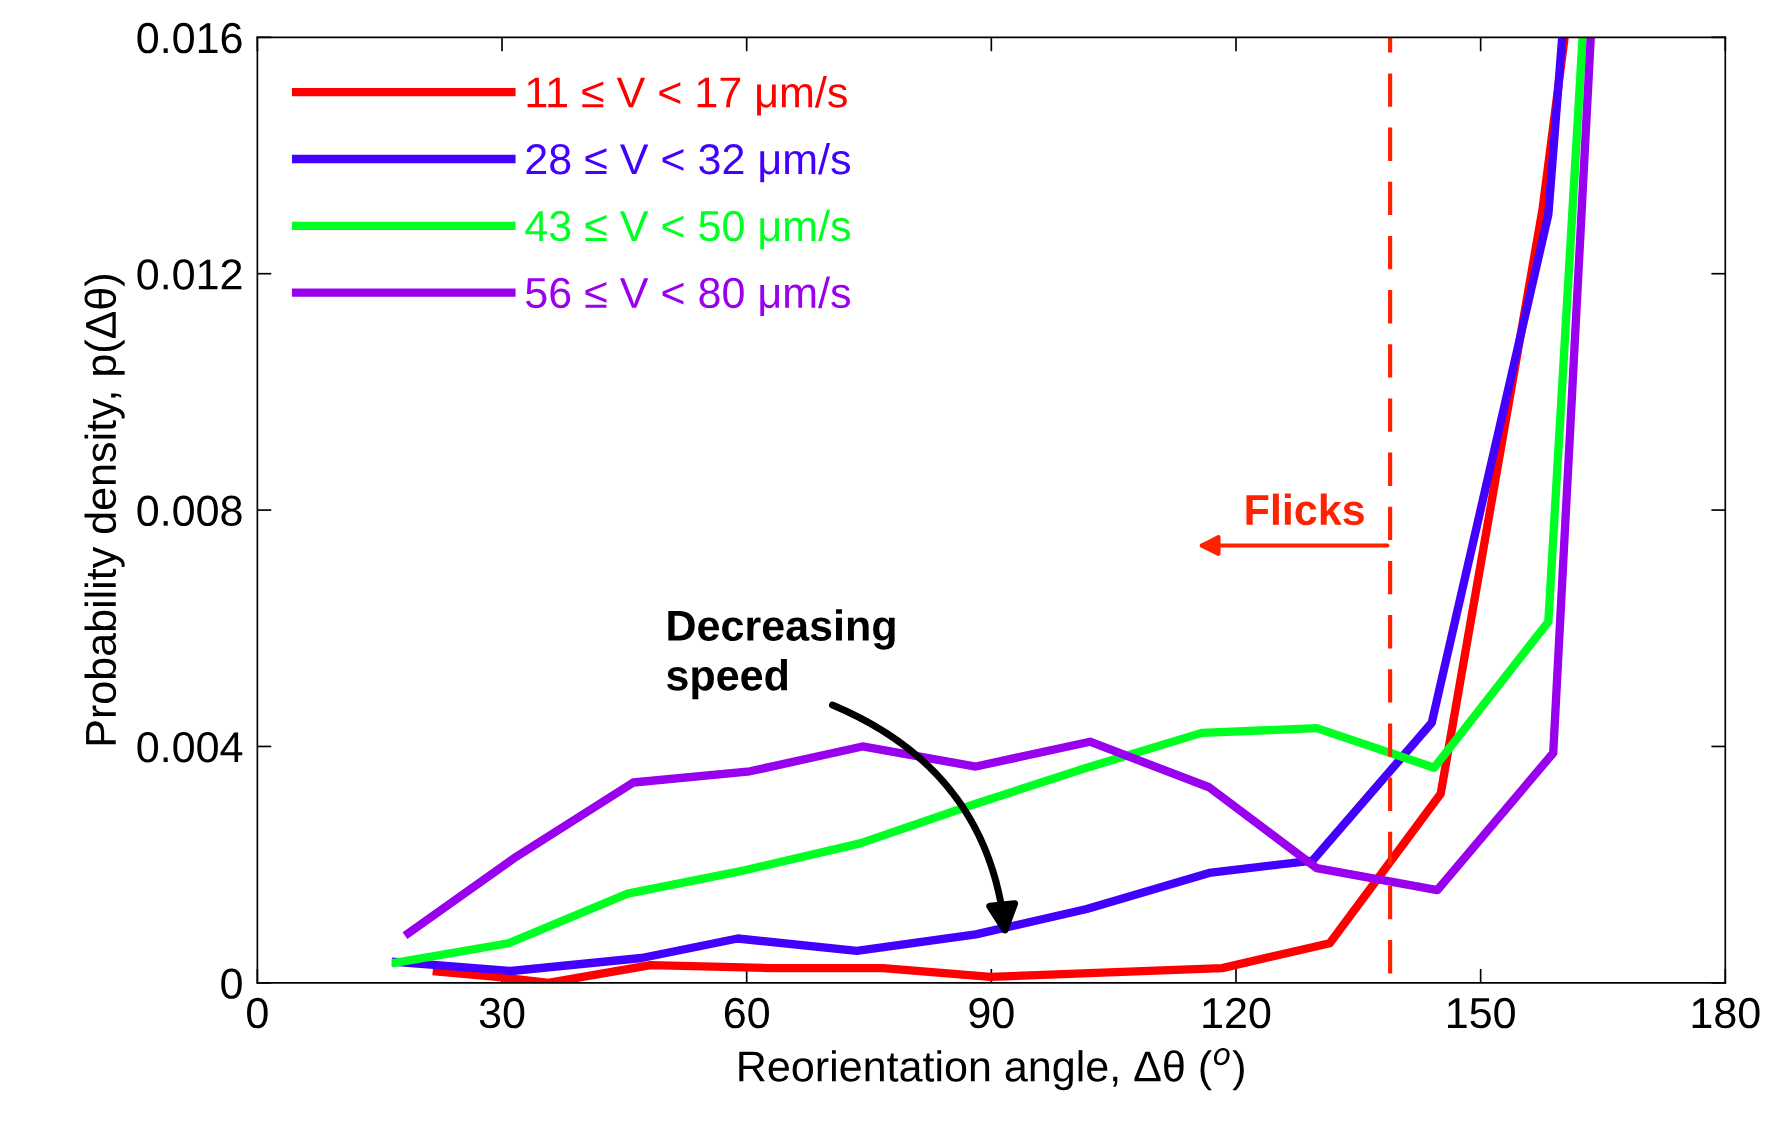 The width and height of the screenshot is (1775, 1131). I want to click on x-tick-label: 30, so click(502, 1013).